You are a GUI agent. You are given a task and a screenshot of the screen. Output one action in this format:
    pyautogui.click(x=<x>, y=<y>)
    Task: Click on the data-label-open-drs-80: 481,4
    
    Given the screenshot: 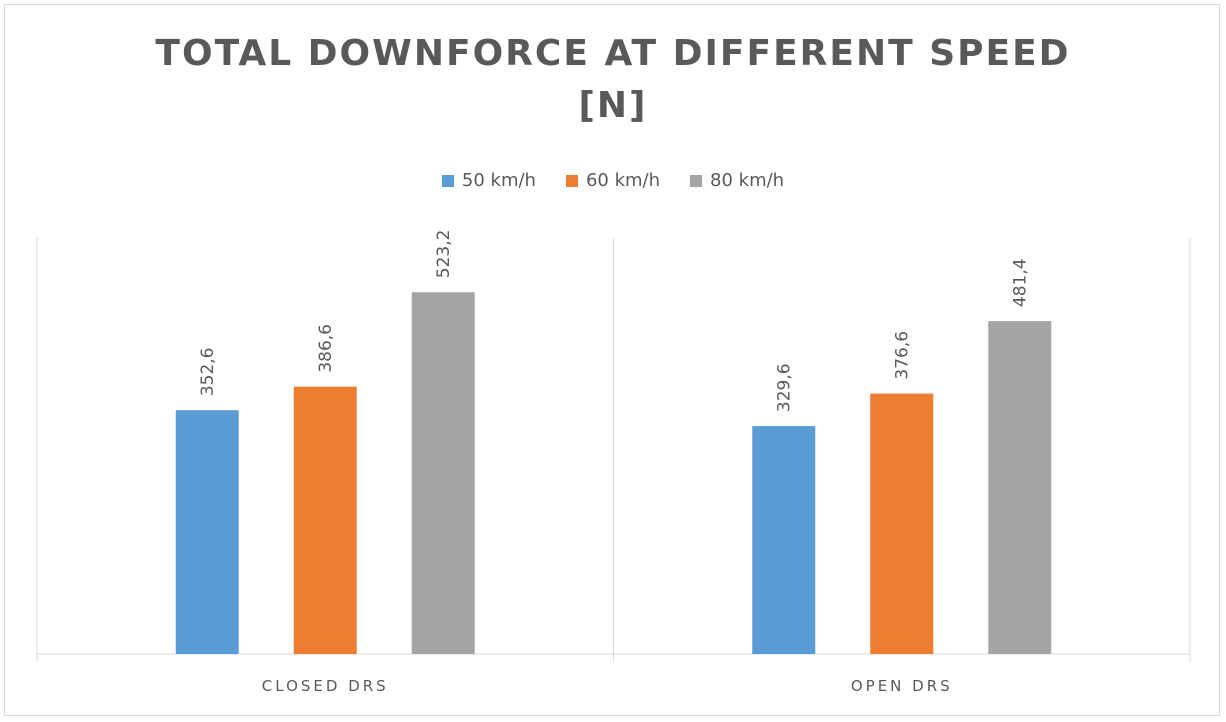 What is the action you would take?
    pyautogui.click(x=1021, y=282)
    